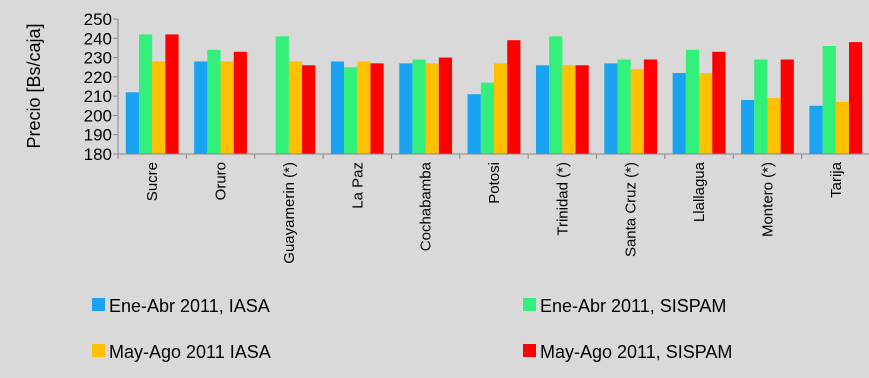 This screenshot has width=869, height=378. I want to click on y-tick-label: 200, so click(98, 115).